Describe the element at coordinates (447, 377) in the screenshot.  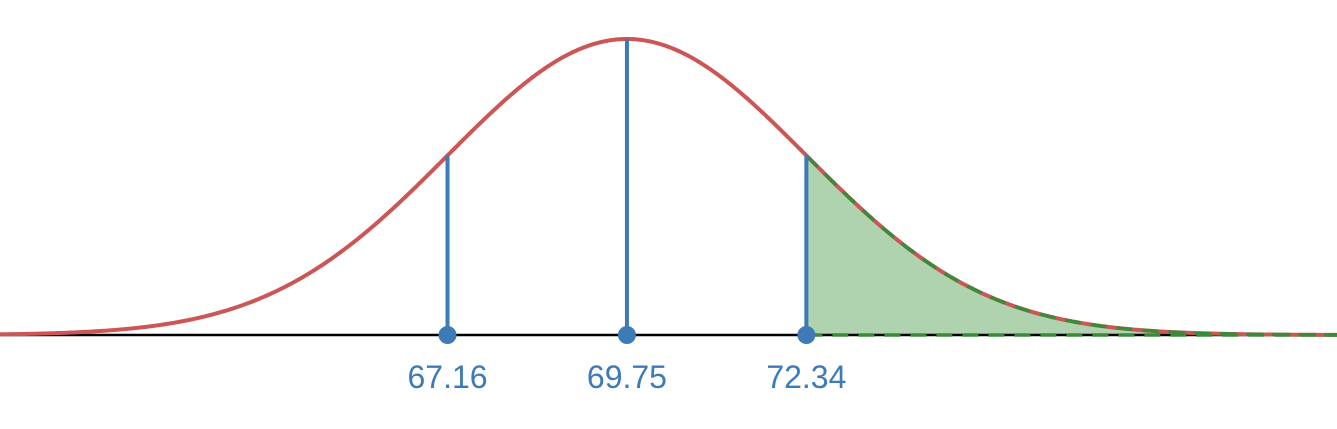
I see `tick-label: 67.16` at that location.